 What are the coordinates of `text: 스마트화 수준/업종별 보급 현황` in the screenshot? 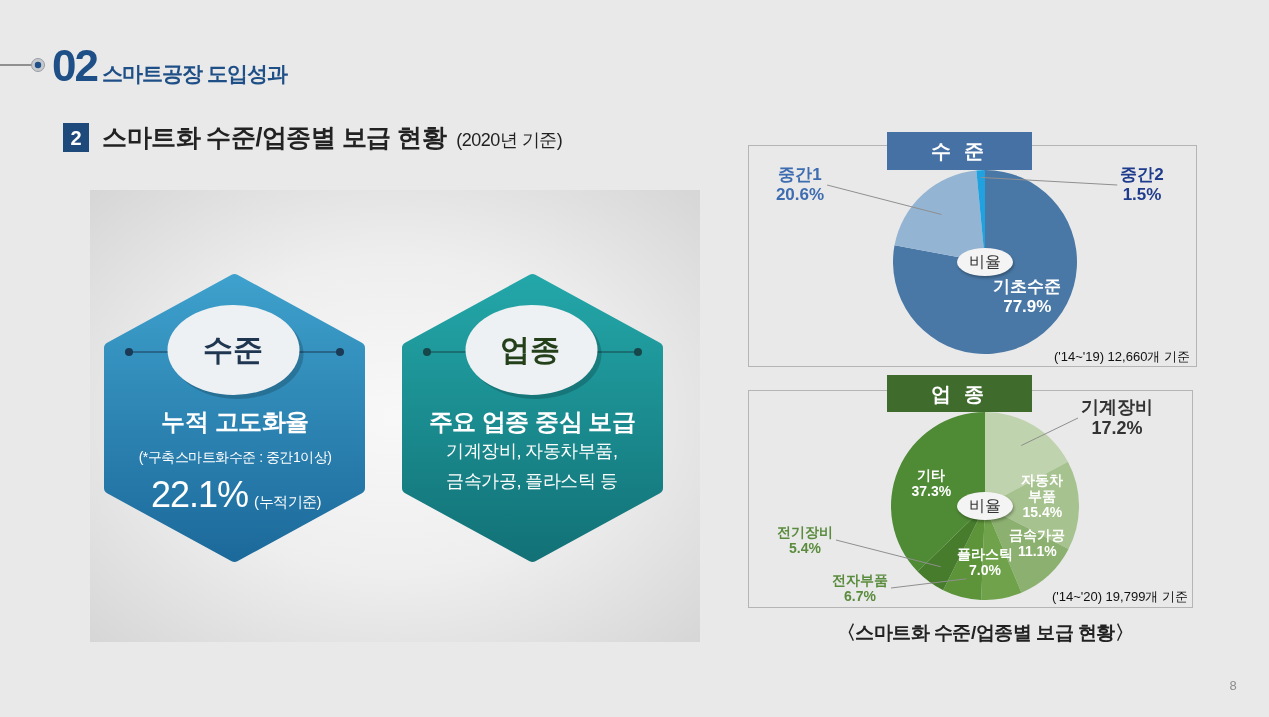 It's located at (274, 137).